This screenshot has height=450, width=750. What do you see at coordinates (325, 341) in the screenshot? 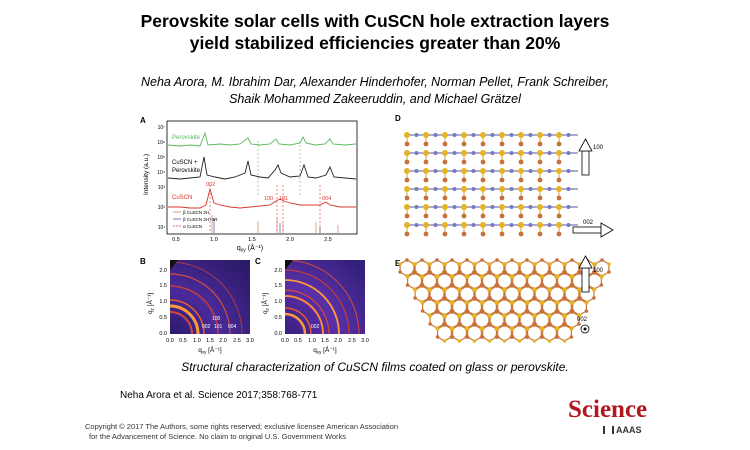
I see `c-xtick-4: 1.5` at bounding box center [325, 341].